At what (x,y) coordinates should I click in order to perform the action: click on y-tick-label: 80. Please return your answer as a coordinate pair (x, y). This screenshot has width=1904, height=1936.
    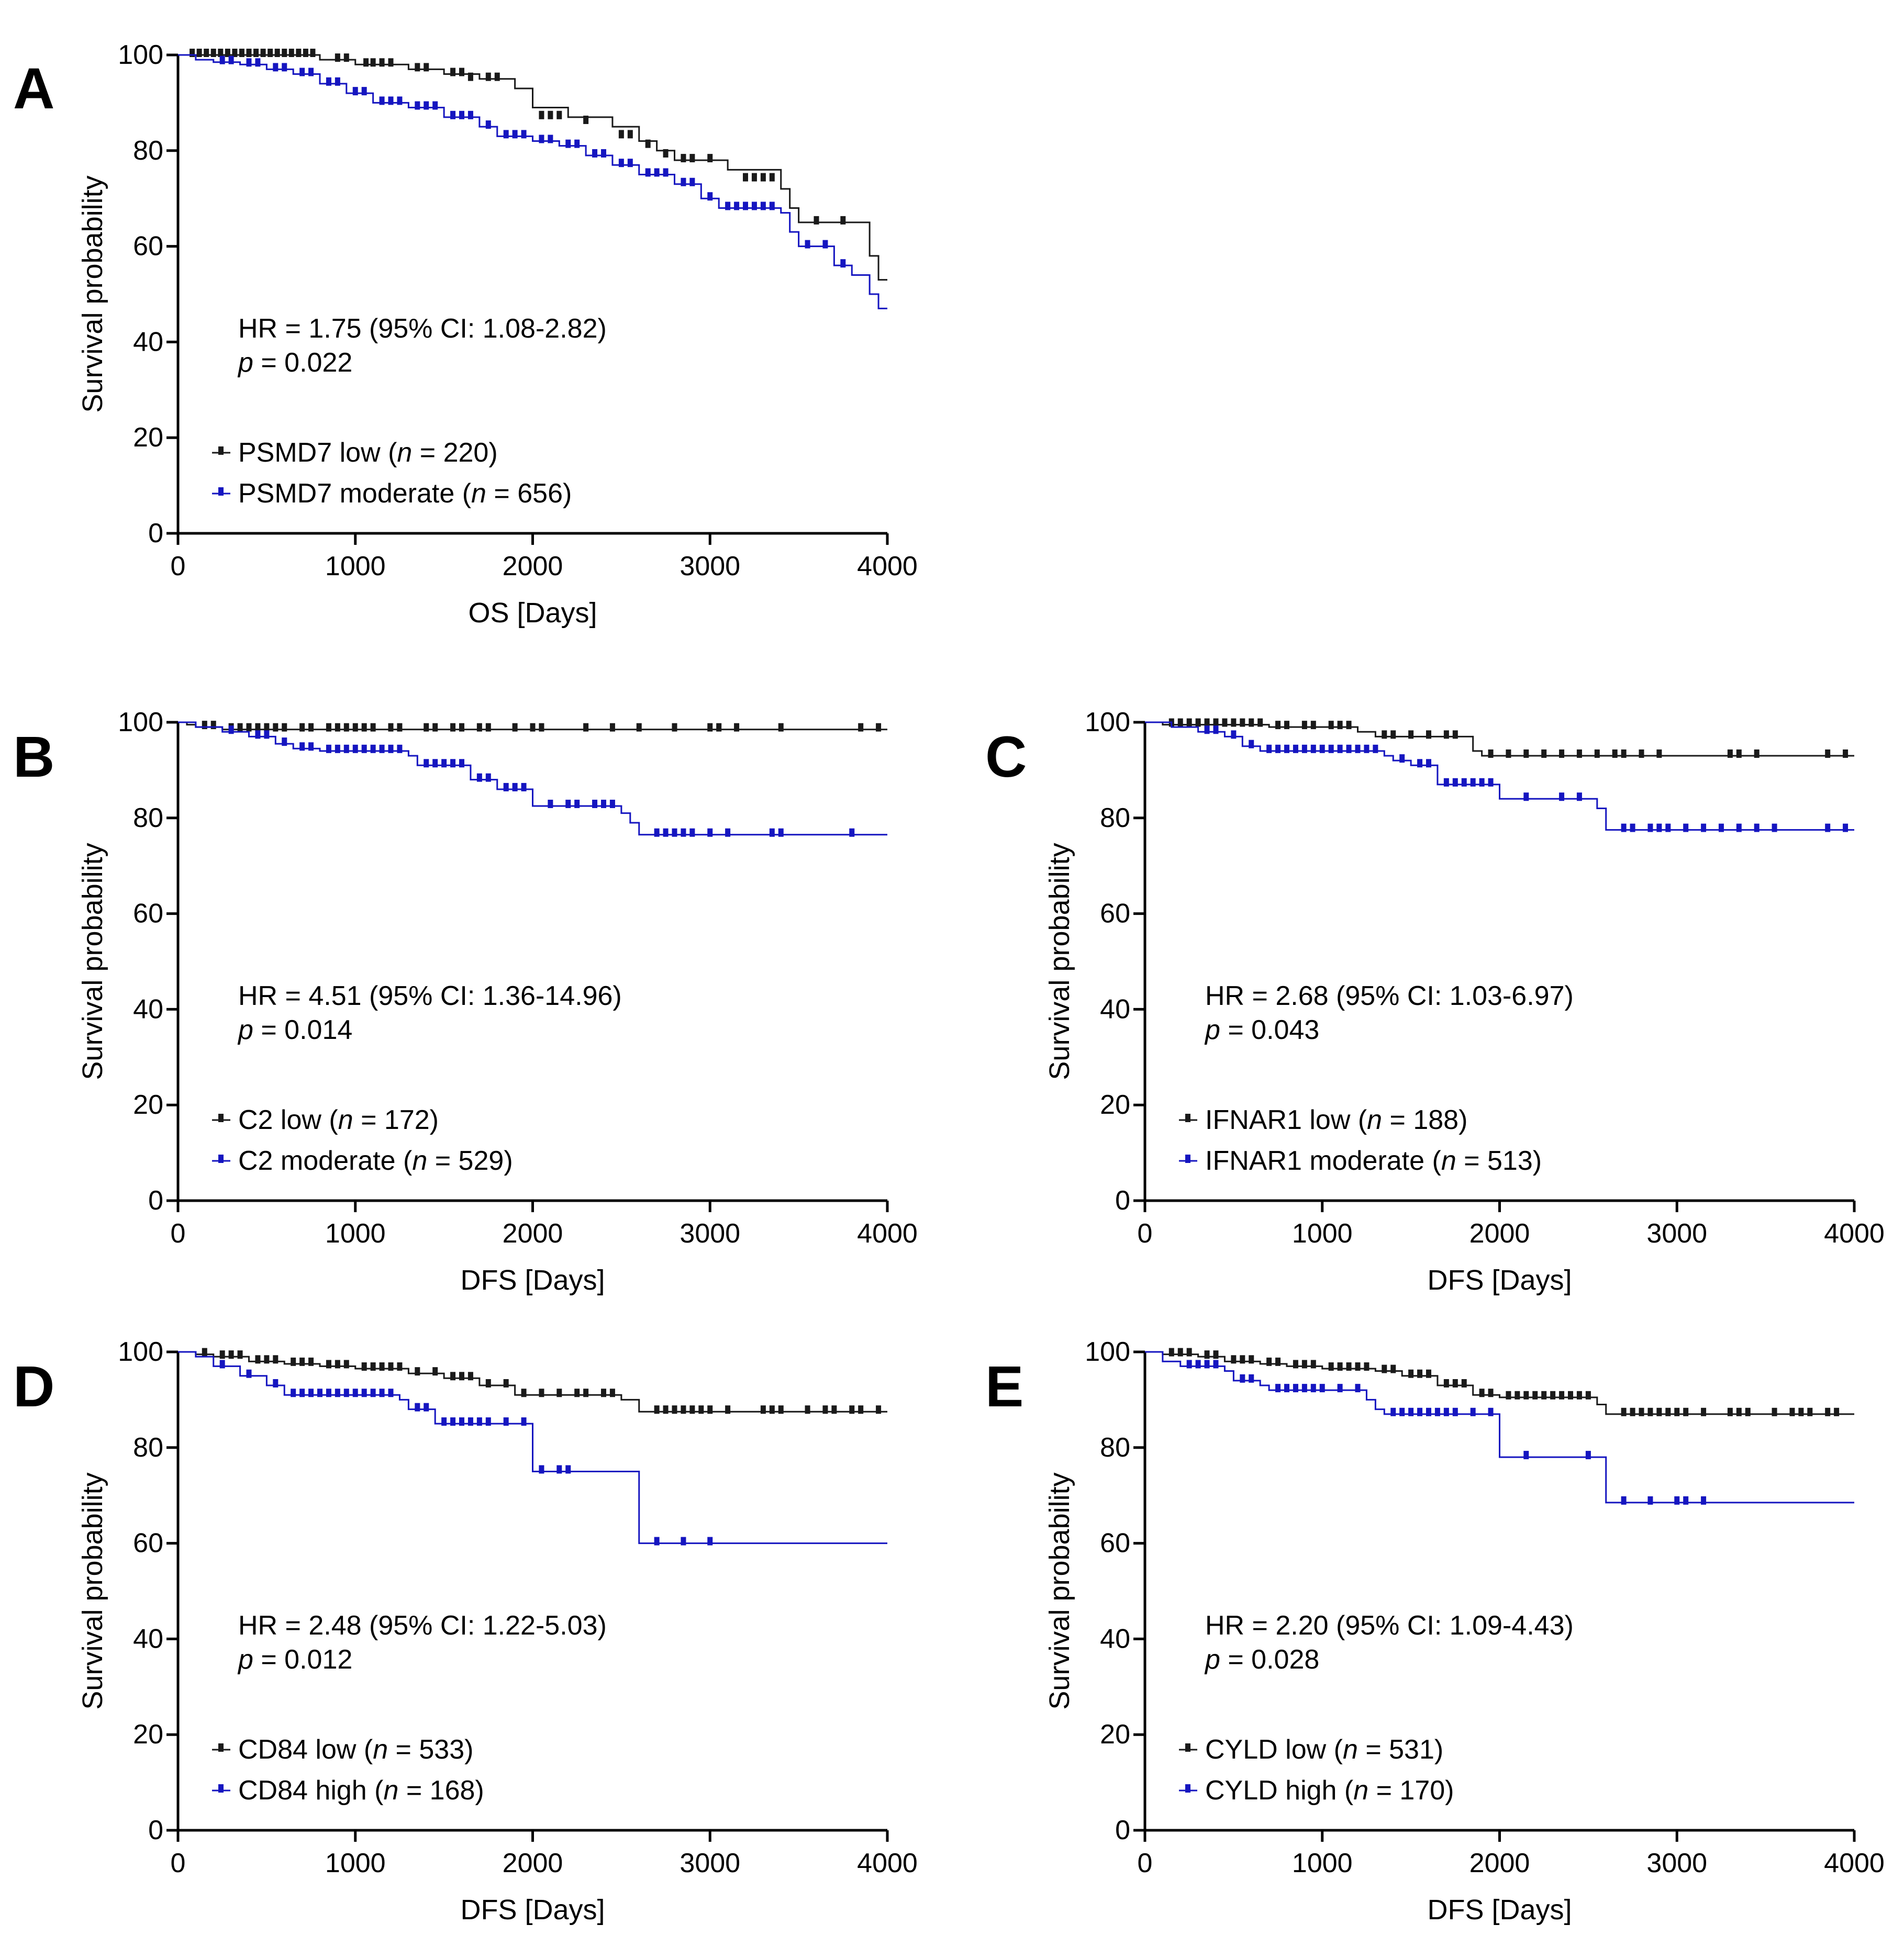
    Looking at the image, I should click on (1115, 1448).